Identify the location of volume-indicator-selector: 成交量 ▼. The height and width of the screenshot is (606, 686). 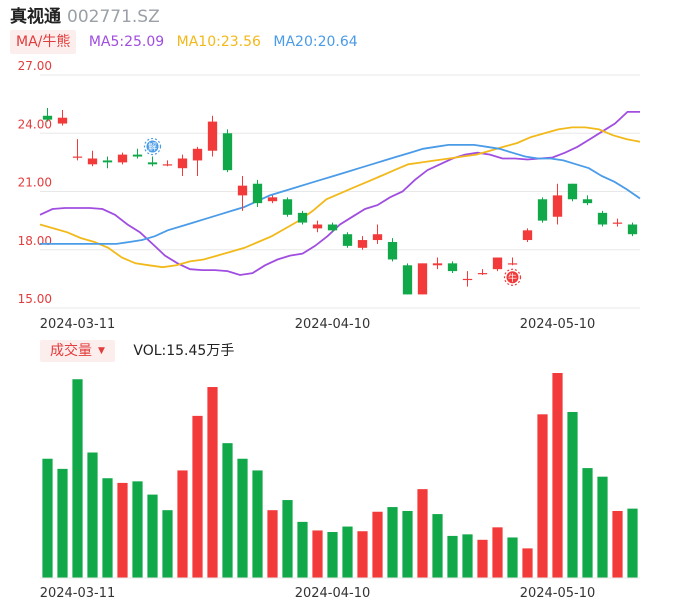
(77, 351).